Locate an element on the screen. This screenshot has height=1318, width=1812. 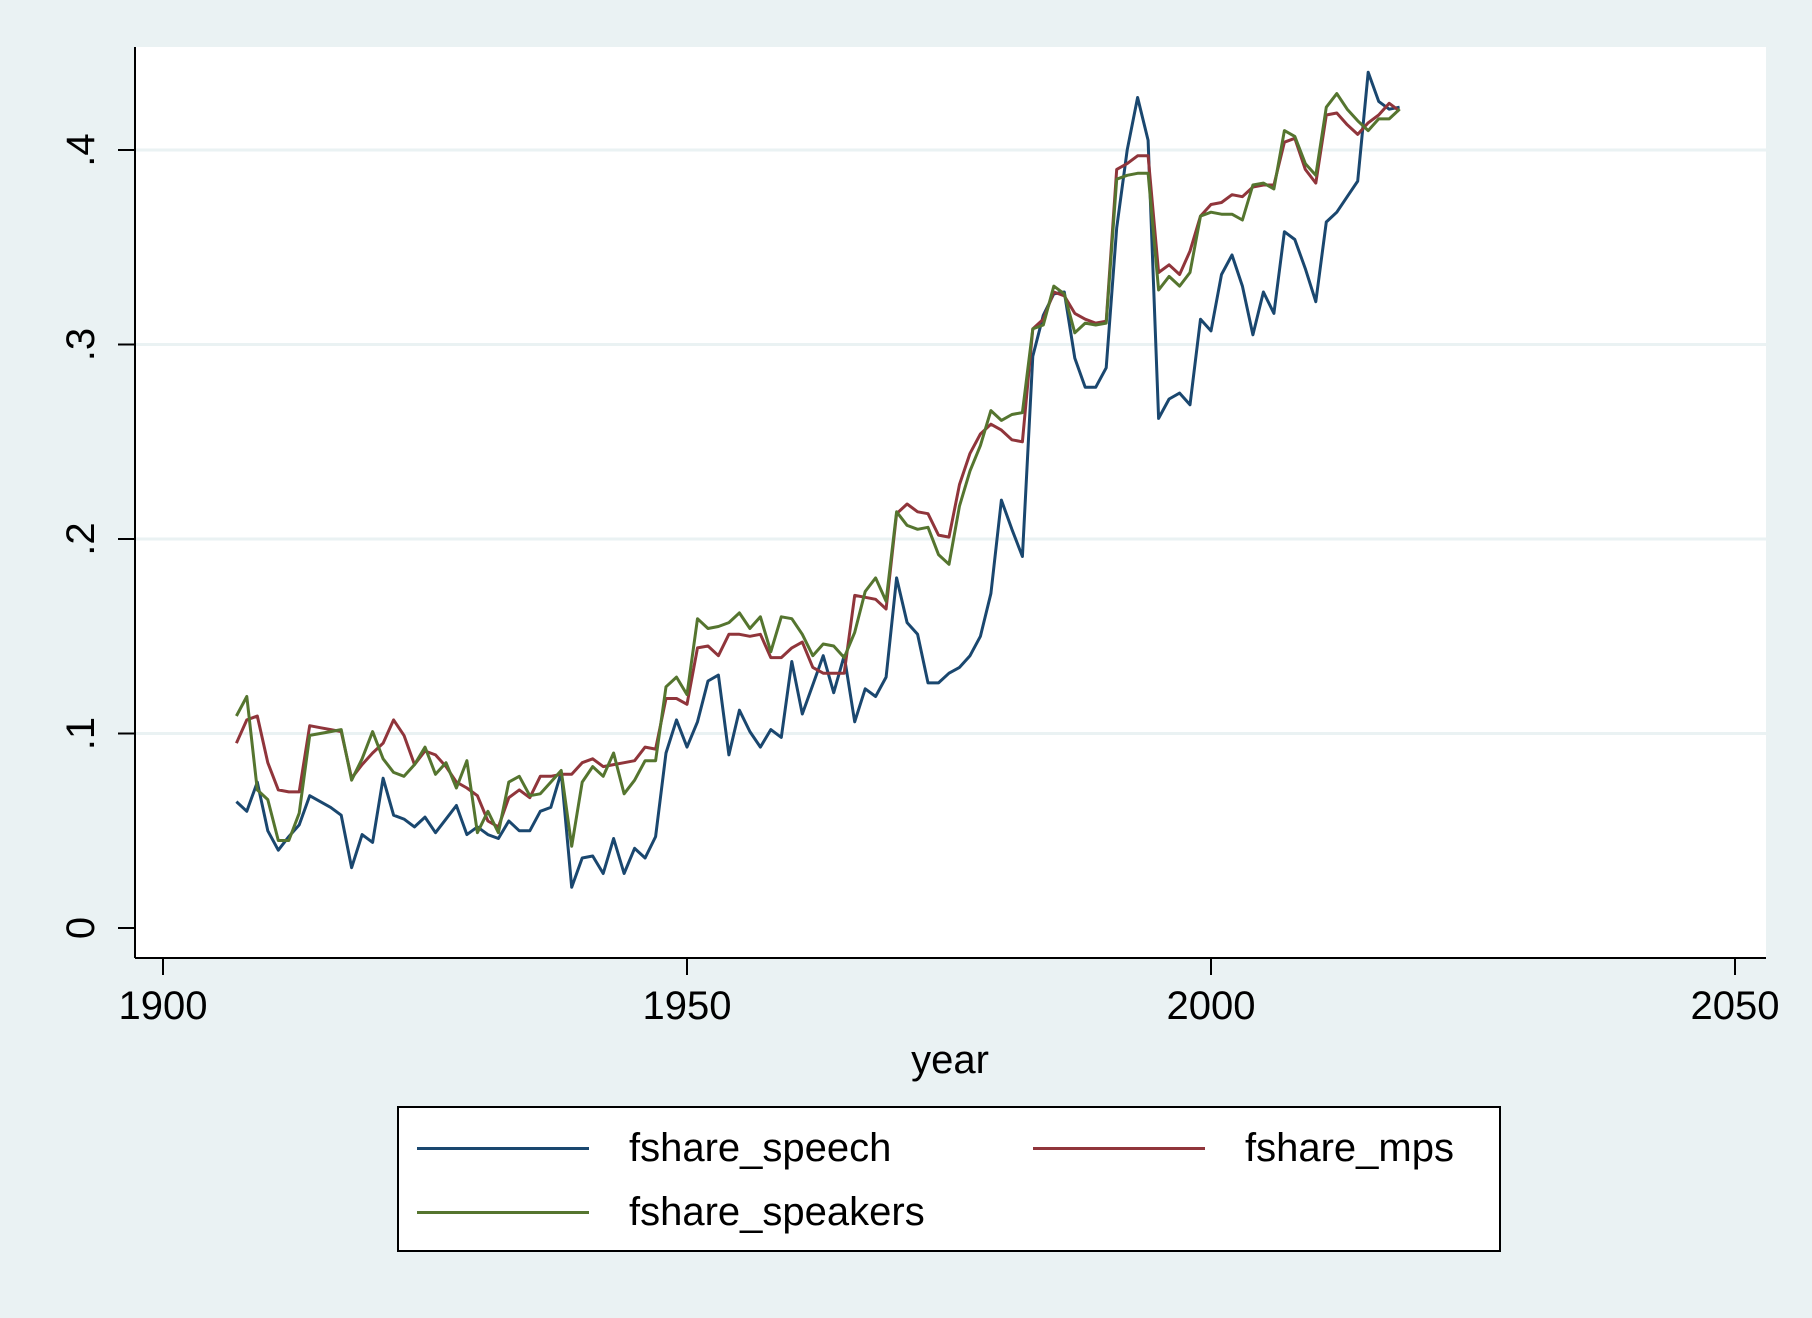
legend-item-fshare-speech: fshare_speech is located at coordinates (654, 1148).